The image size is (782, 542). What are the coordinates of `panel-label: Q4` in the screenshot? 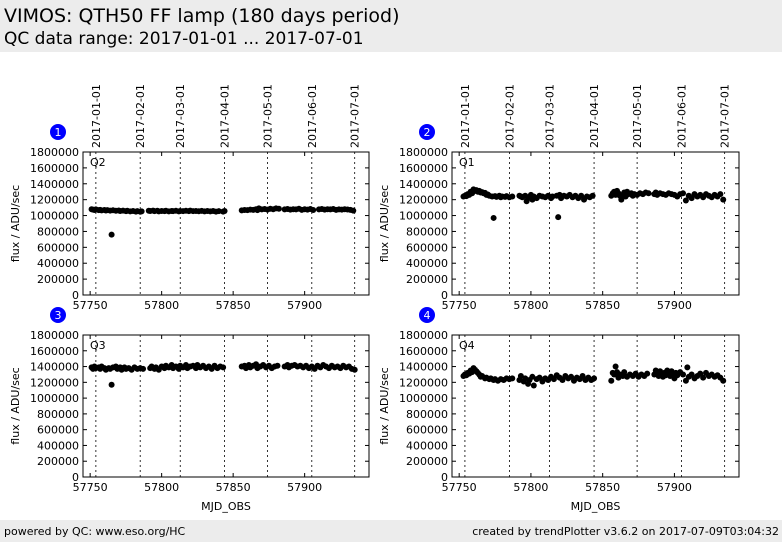 It's located at (467, 345).